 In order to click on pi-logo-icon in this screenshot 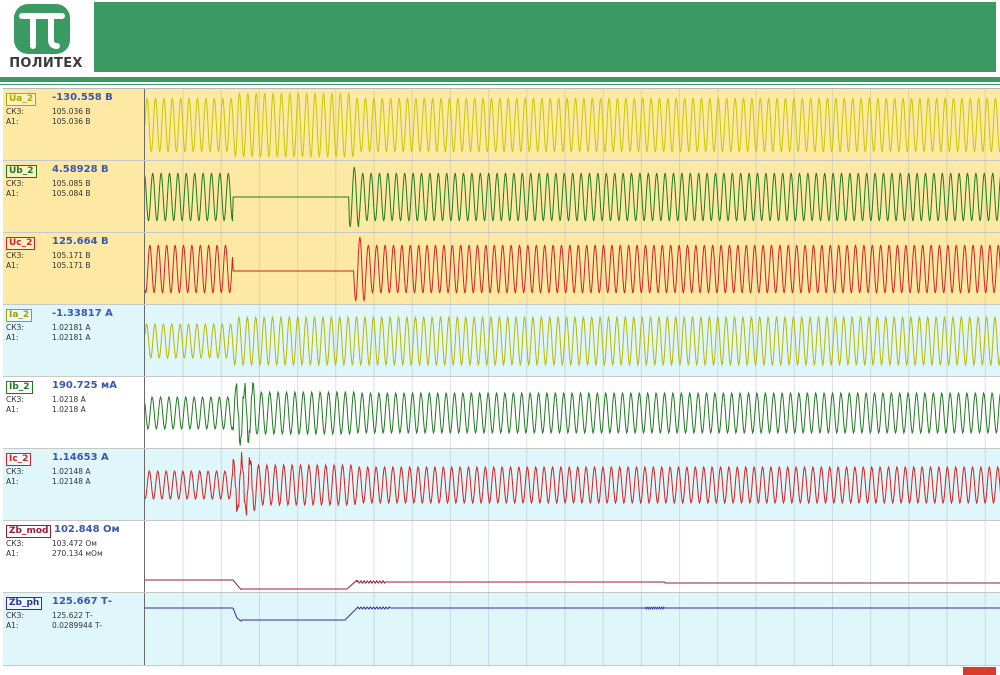, I will do `click(42, 29)`.